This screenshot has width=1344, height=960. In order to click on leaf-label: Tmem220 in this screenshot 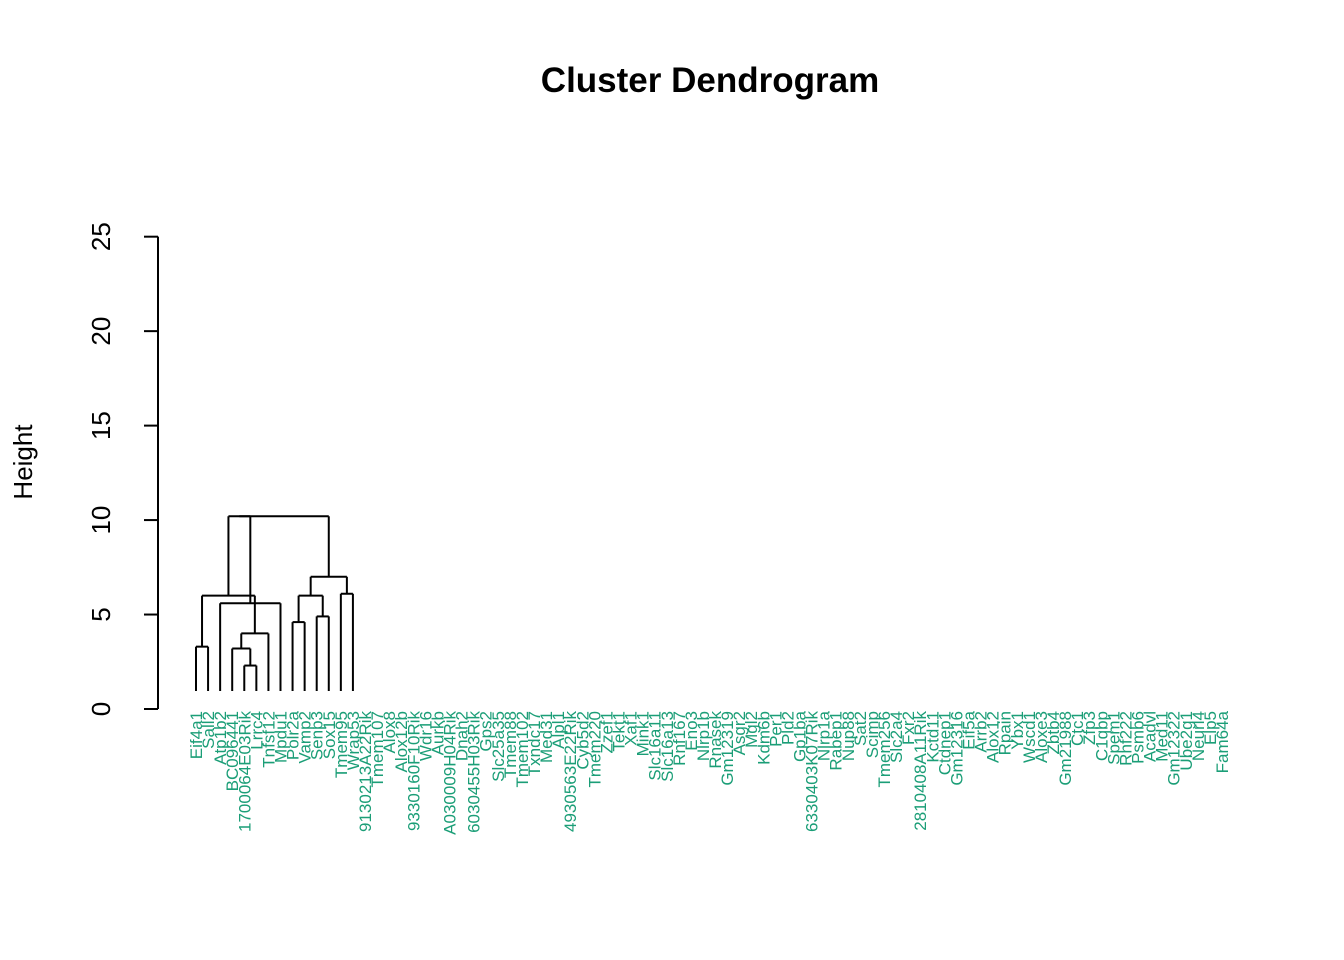, I will do `click(594, 749)`.